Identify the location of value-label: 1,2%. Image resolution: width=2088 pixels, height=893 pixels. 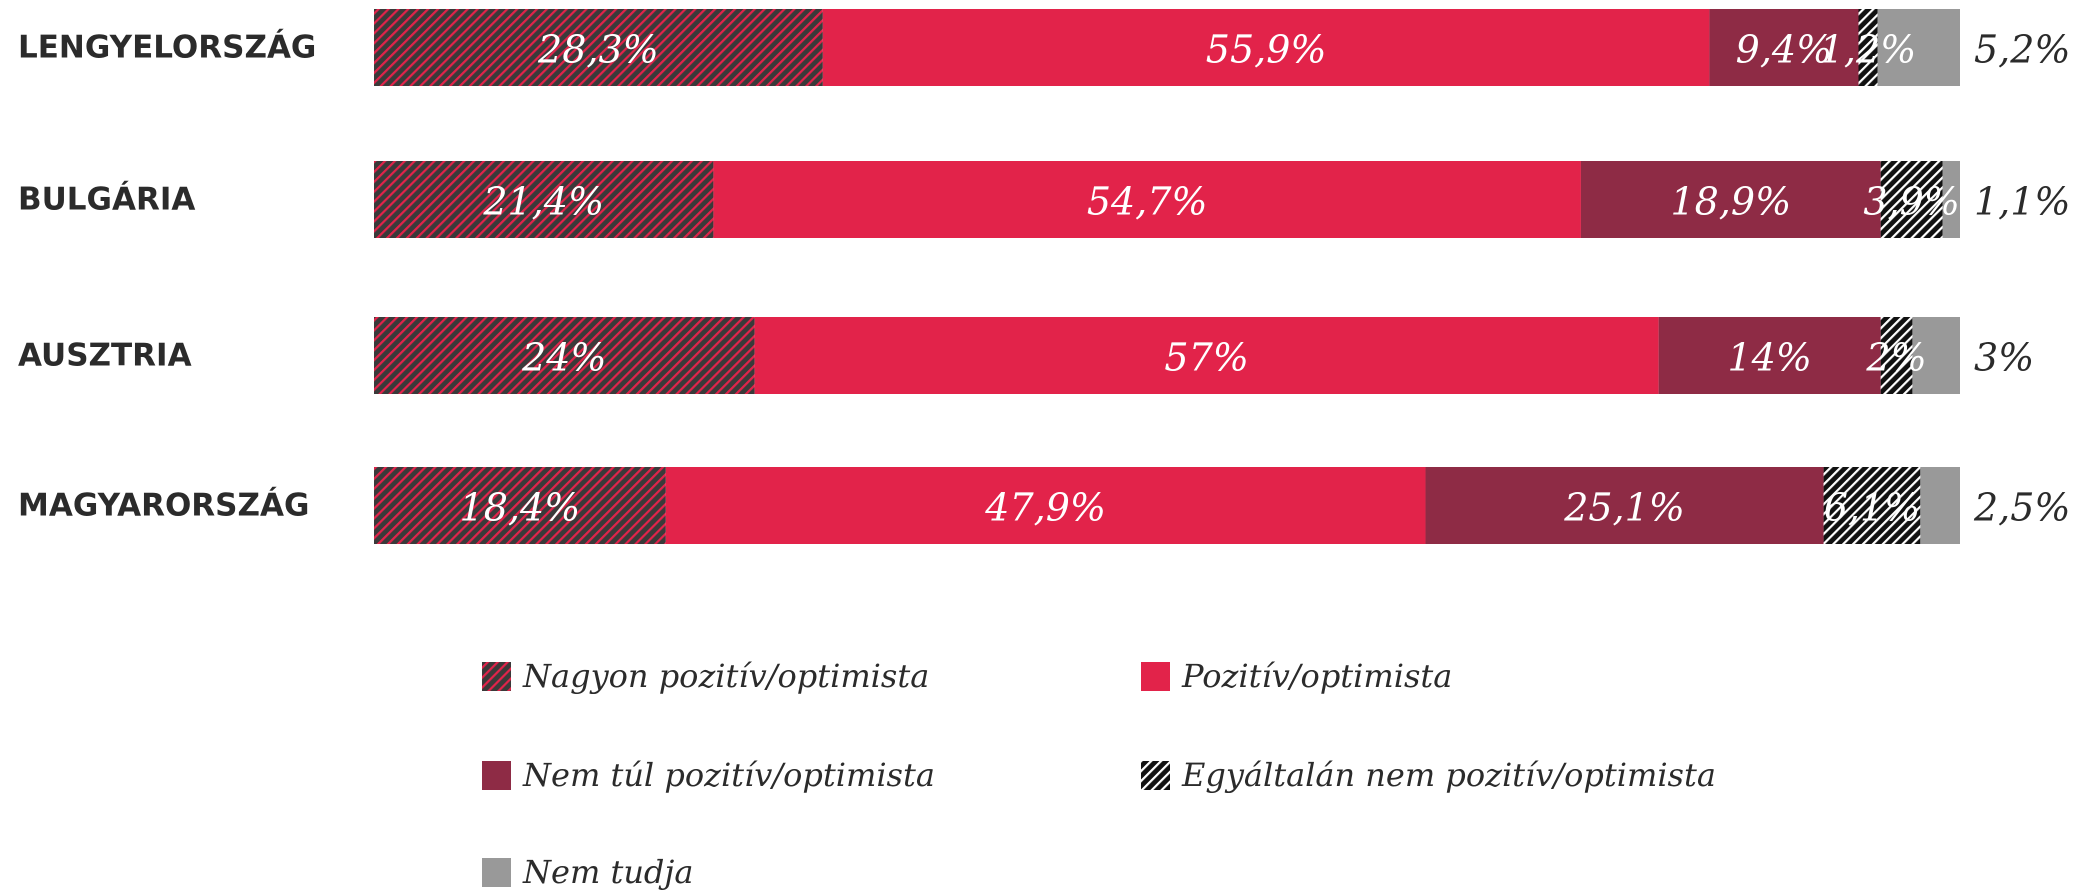
(1868, 50).